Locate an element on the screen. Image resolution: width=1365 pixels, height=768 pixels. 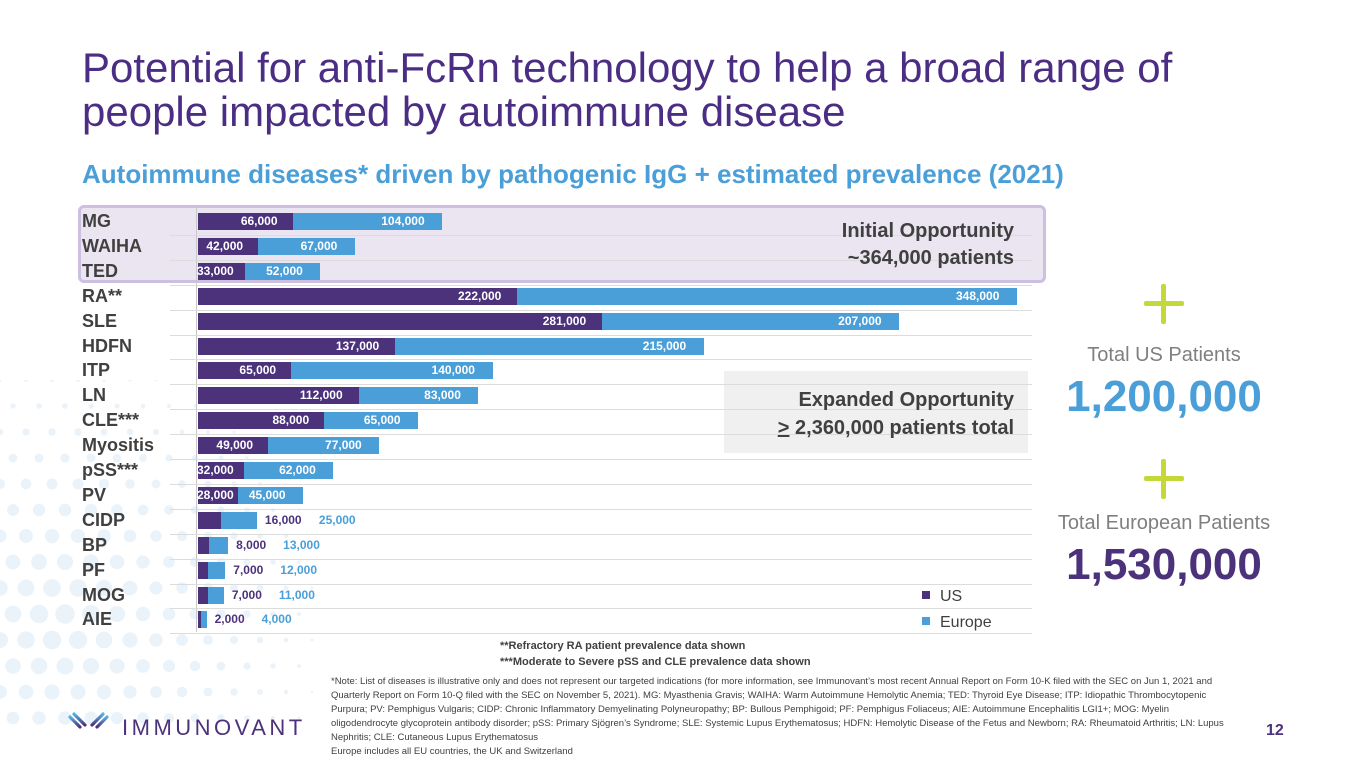
total-europe-value: 1,530,000 is located at coordinates (1164, 564).